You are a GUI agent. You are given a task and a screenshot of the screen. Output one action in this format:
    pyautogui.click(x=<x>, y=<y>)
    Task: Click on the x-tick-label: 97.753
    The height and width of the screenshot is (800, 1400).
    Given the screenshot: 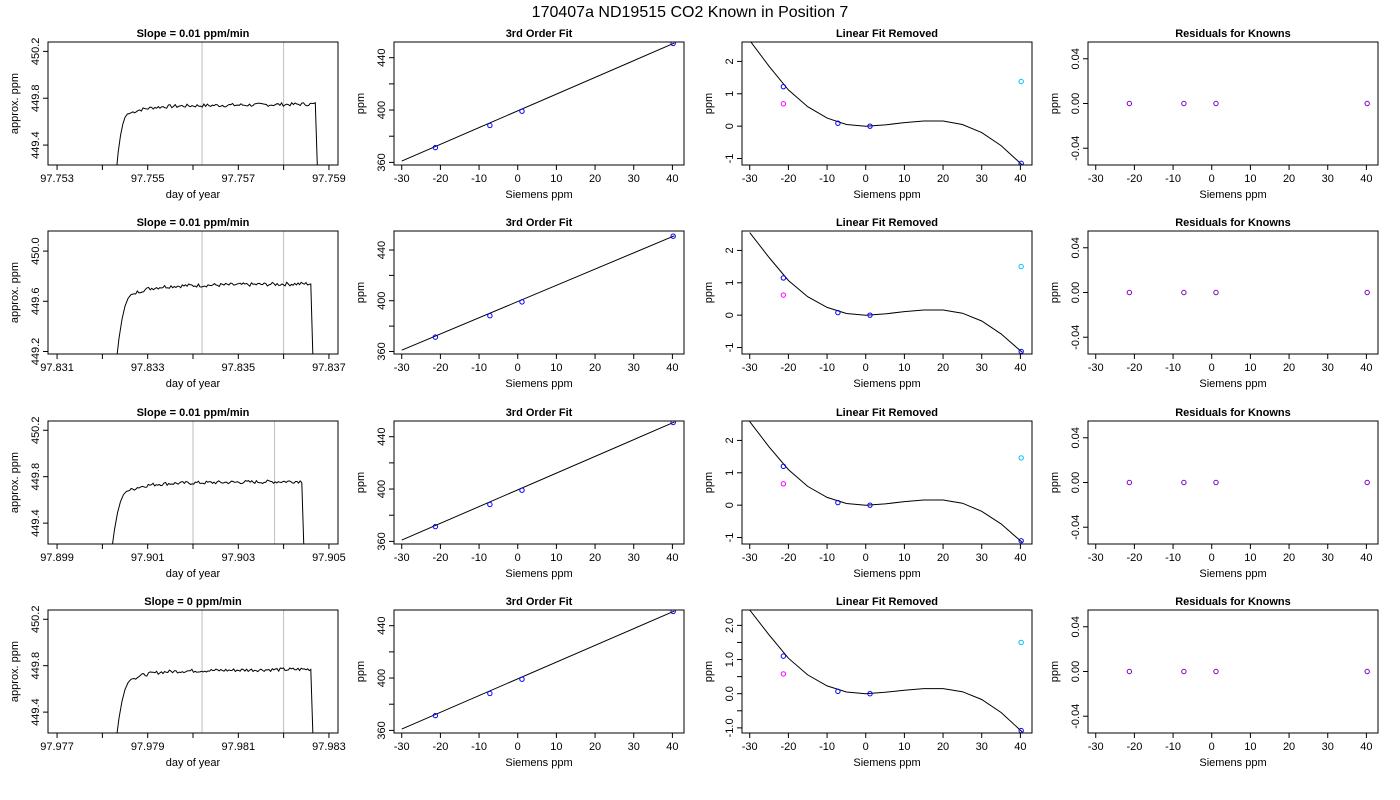 What is the action you would take?
    pyautogui.click(x=57, y=179)
    